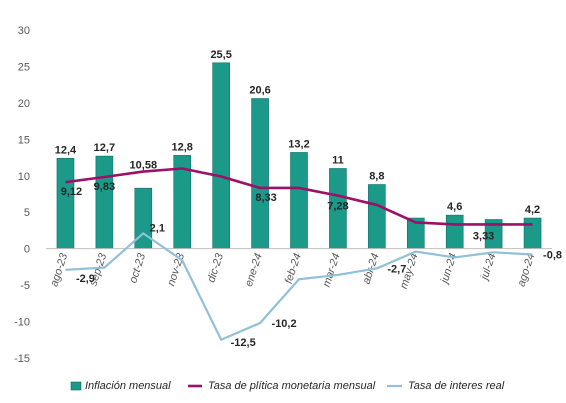  I want to click on x-tick-label: dic-23, so click(215, 267).